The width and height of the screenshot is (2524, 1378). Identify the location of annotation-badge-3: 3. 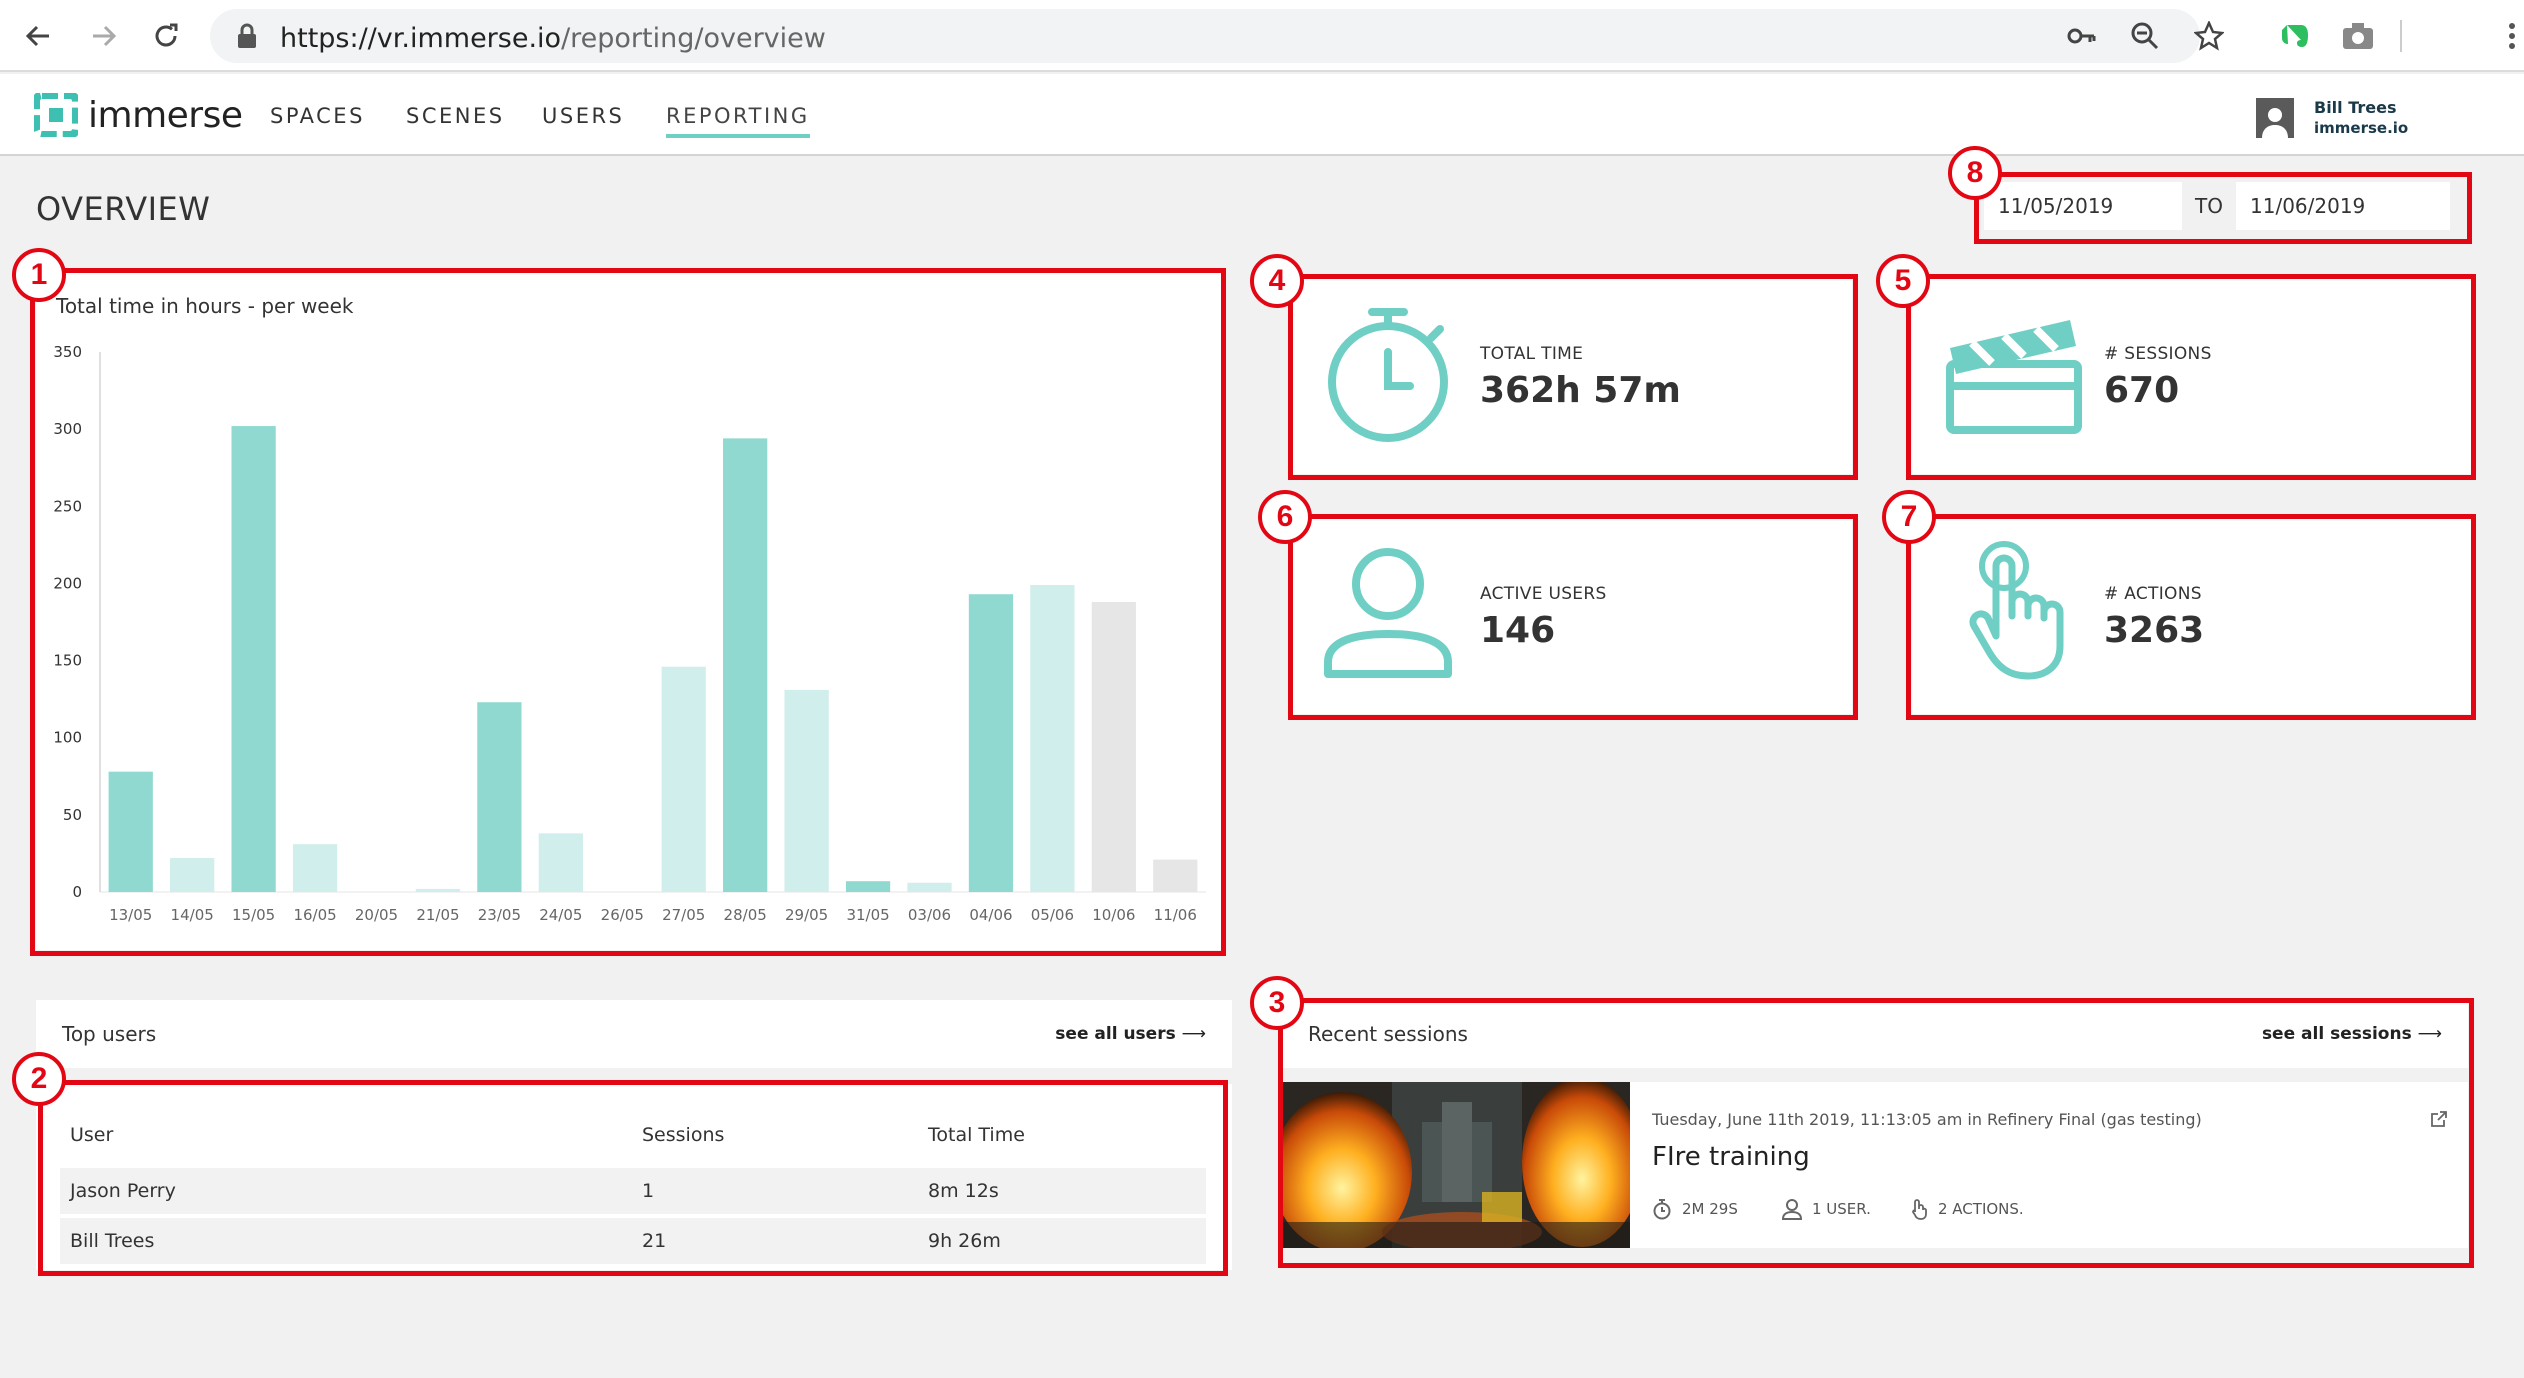
(1277, 1003).